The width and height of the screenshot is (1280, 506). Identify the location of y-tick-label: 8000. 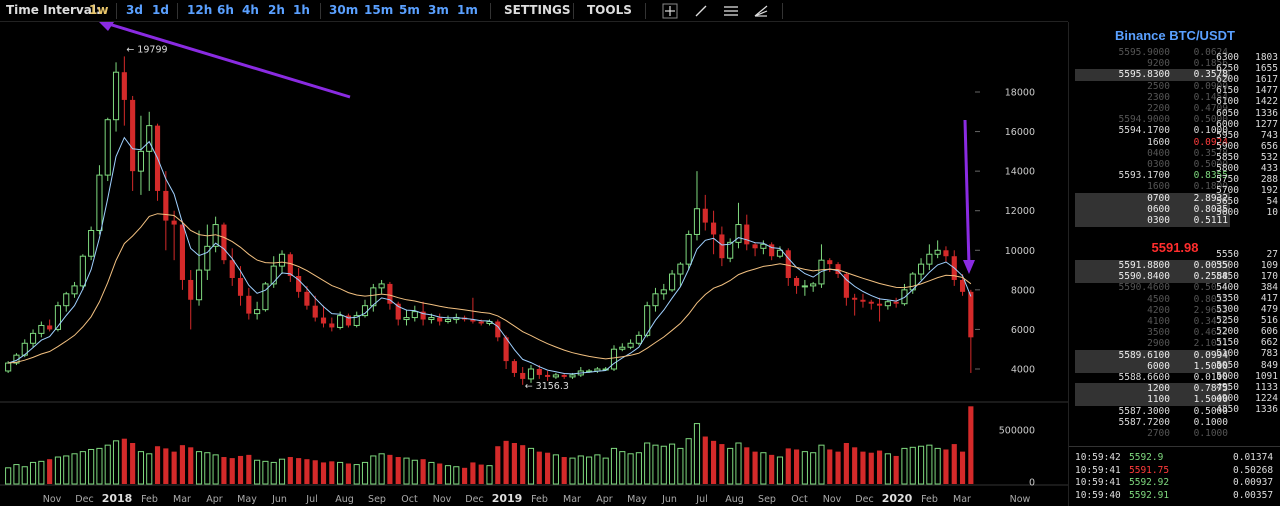
(1023, 290).